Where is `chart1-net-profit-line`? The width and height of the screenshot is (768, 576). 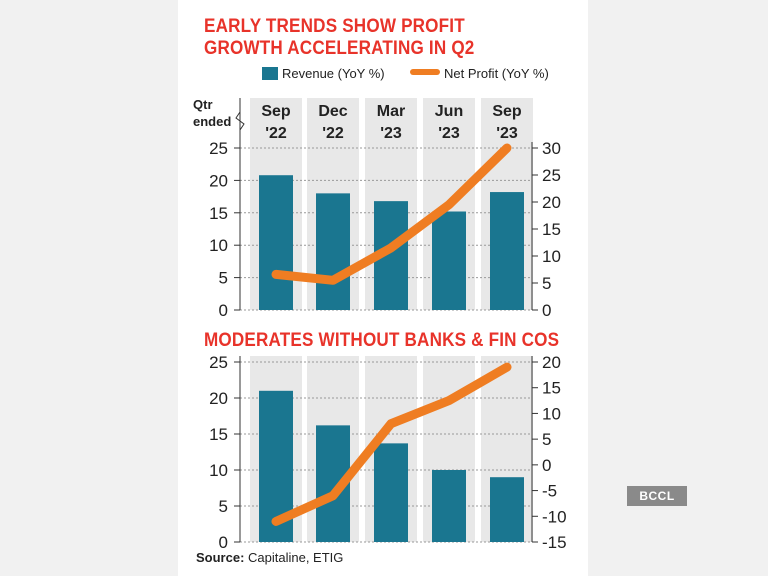
chart1-net-profit-line is located at coordinates (391, 214).